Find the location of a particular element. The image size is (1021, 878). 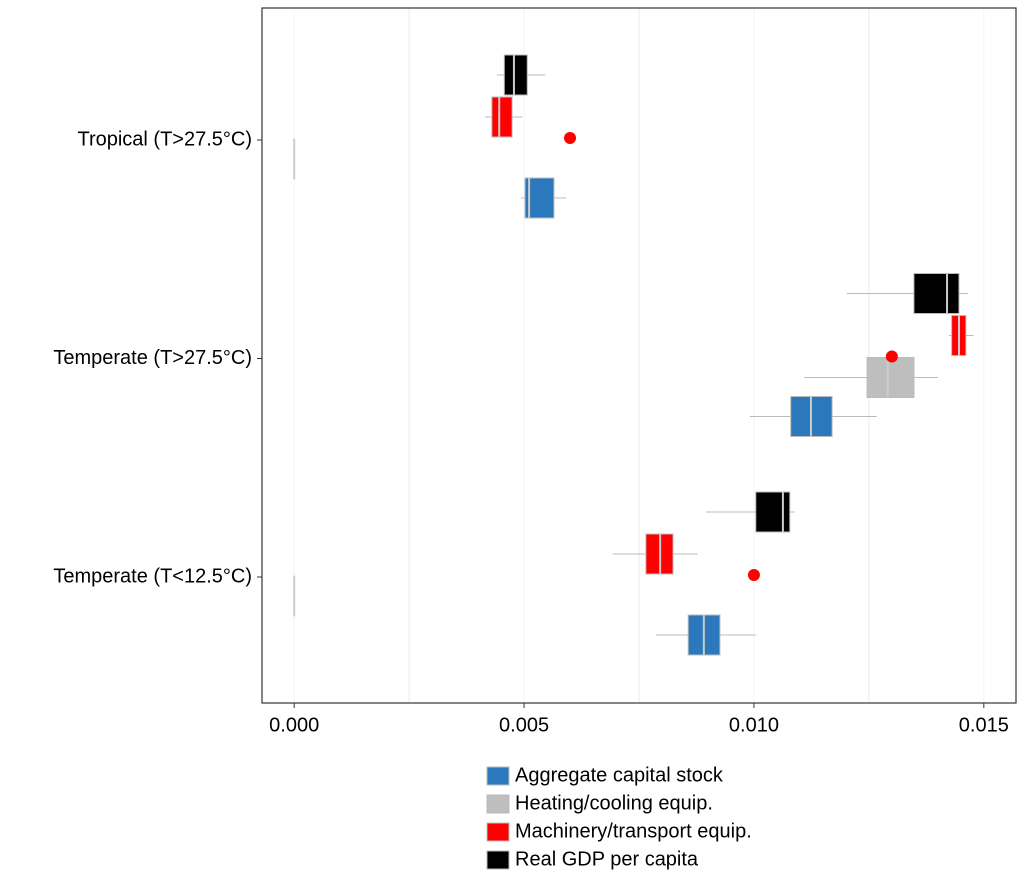

x-tick-label: 0.005 is located at coordinates (524, 725).